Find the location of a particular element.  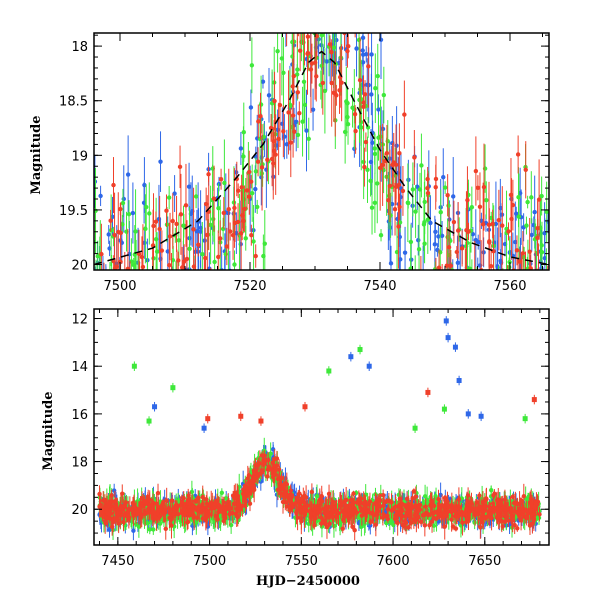

top-ylabel: Magnitude is located at coordinates (36, 154).